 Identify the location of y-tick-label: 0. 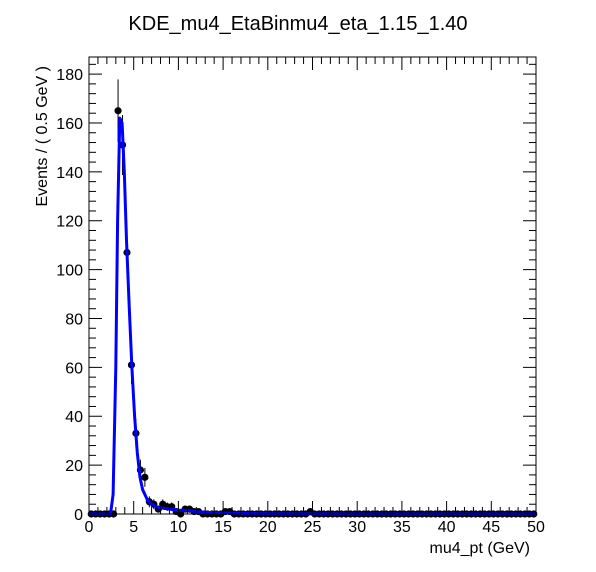
(78, 515).